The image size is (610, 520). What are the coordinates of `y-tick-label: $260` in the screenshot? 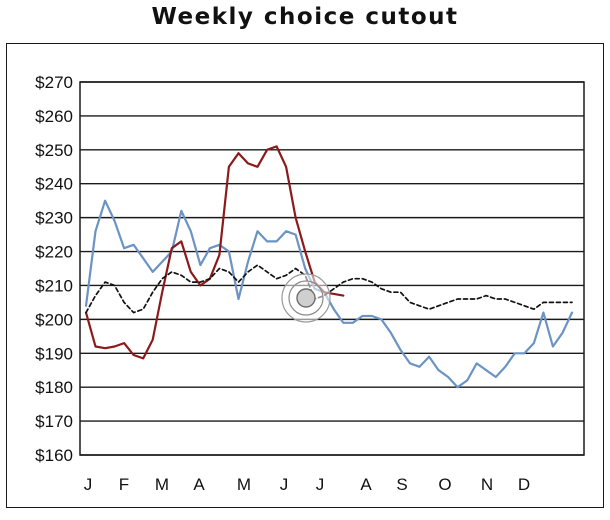 It's located at (54, 116).